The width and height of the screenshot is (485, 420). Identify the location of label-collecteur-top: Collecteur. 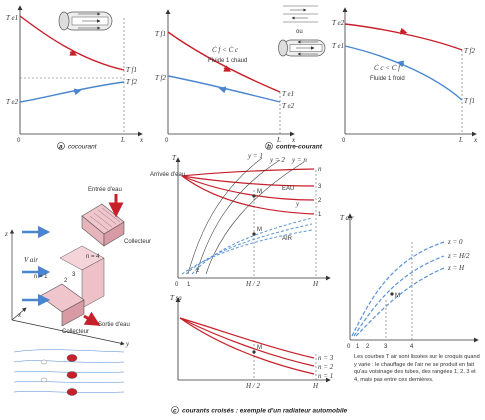
(137, 242).